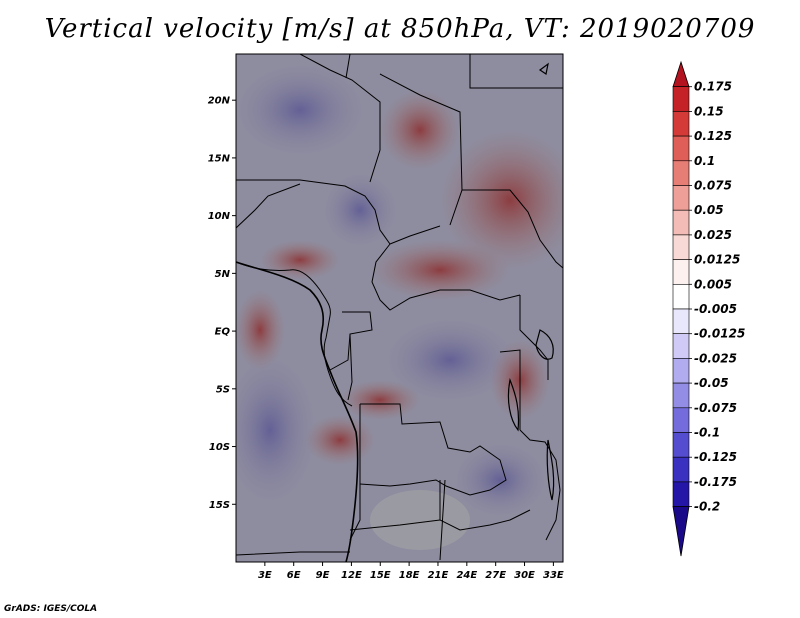 This screenshot has height=618, width=800. I want to click on colorbar-label: 0.025, so click(713, 235).